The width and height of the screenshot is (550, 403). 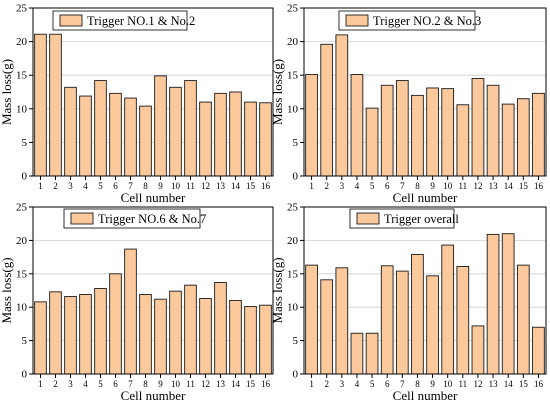 What do you see at coordinates (477, 384) in the screenshot?
I see `x-tick-label: 12` at bounding box center [477, 384].